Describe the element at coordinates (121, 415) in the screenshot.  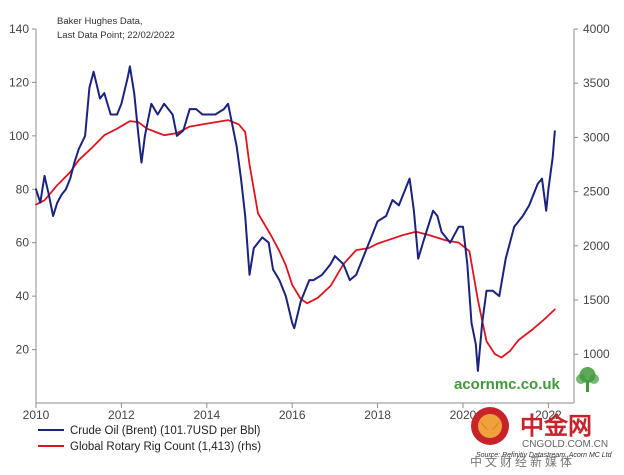
I see `x-tick-label-2012: 2012` at that location.